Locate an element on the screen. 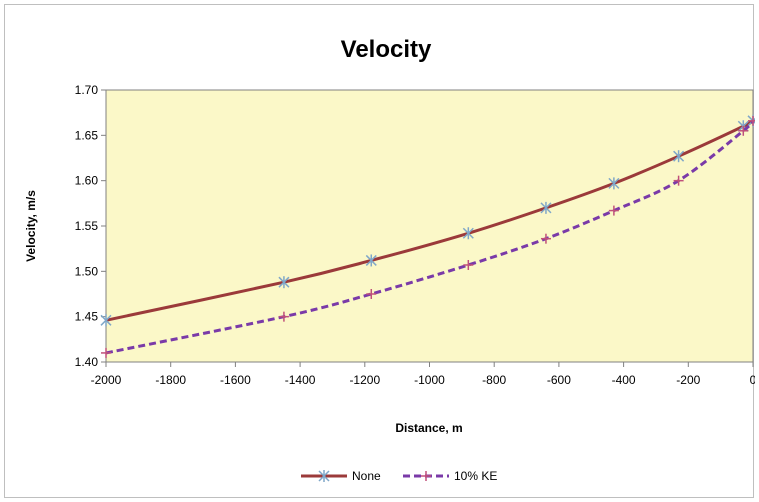  y-axis-ticks: 1.40 1.45 1.50 1.55 1.60 1.65 1.70 is located at coordinates (90, 226).